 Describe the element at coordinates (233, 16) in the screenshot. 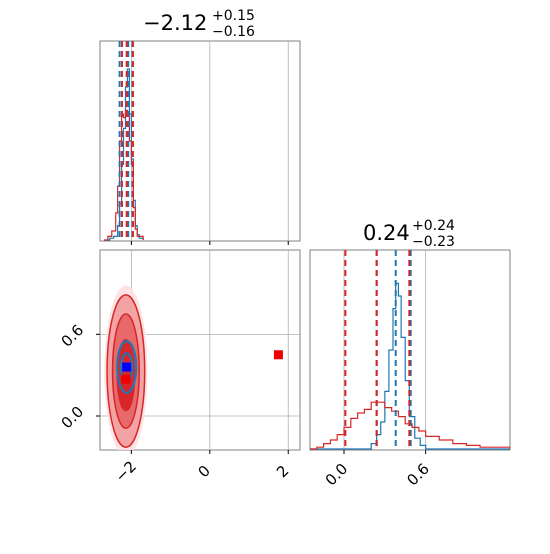

I see `title-p0-sup: +0.15` at that location.